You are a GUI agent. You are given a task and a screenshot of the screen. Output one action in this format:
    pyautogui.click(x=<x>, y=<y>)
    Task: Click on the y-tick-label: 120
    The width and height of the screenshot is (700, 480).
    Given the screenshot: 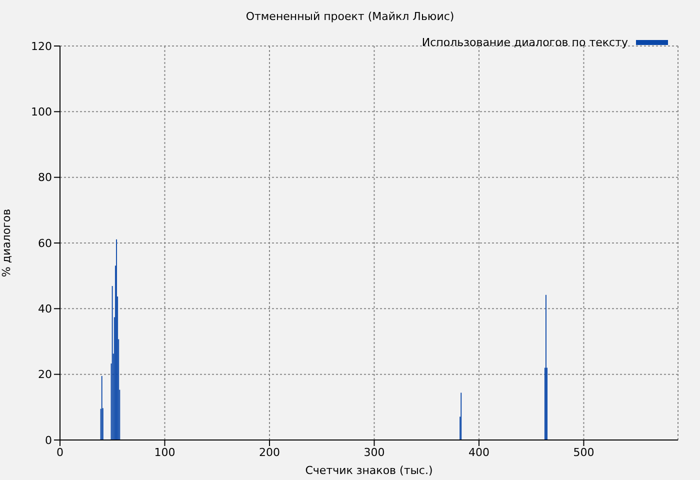 What is the action you would take?
    pyautogui.click(x=41, y=46)
    